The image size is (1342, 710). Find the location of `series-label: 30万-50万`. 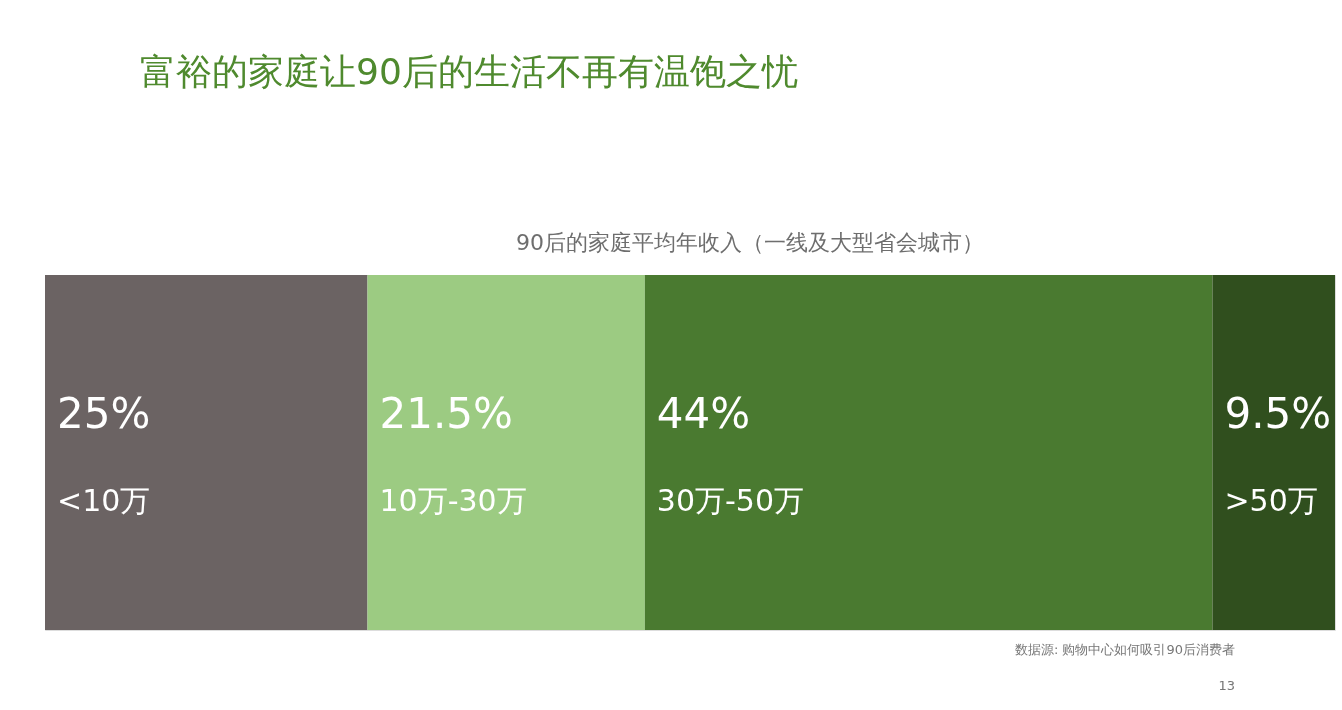

series-label: 30万-50万 is located at coordinates (730, 500).